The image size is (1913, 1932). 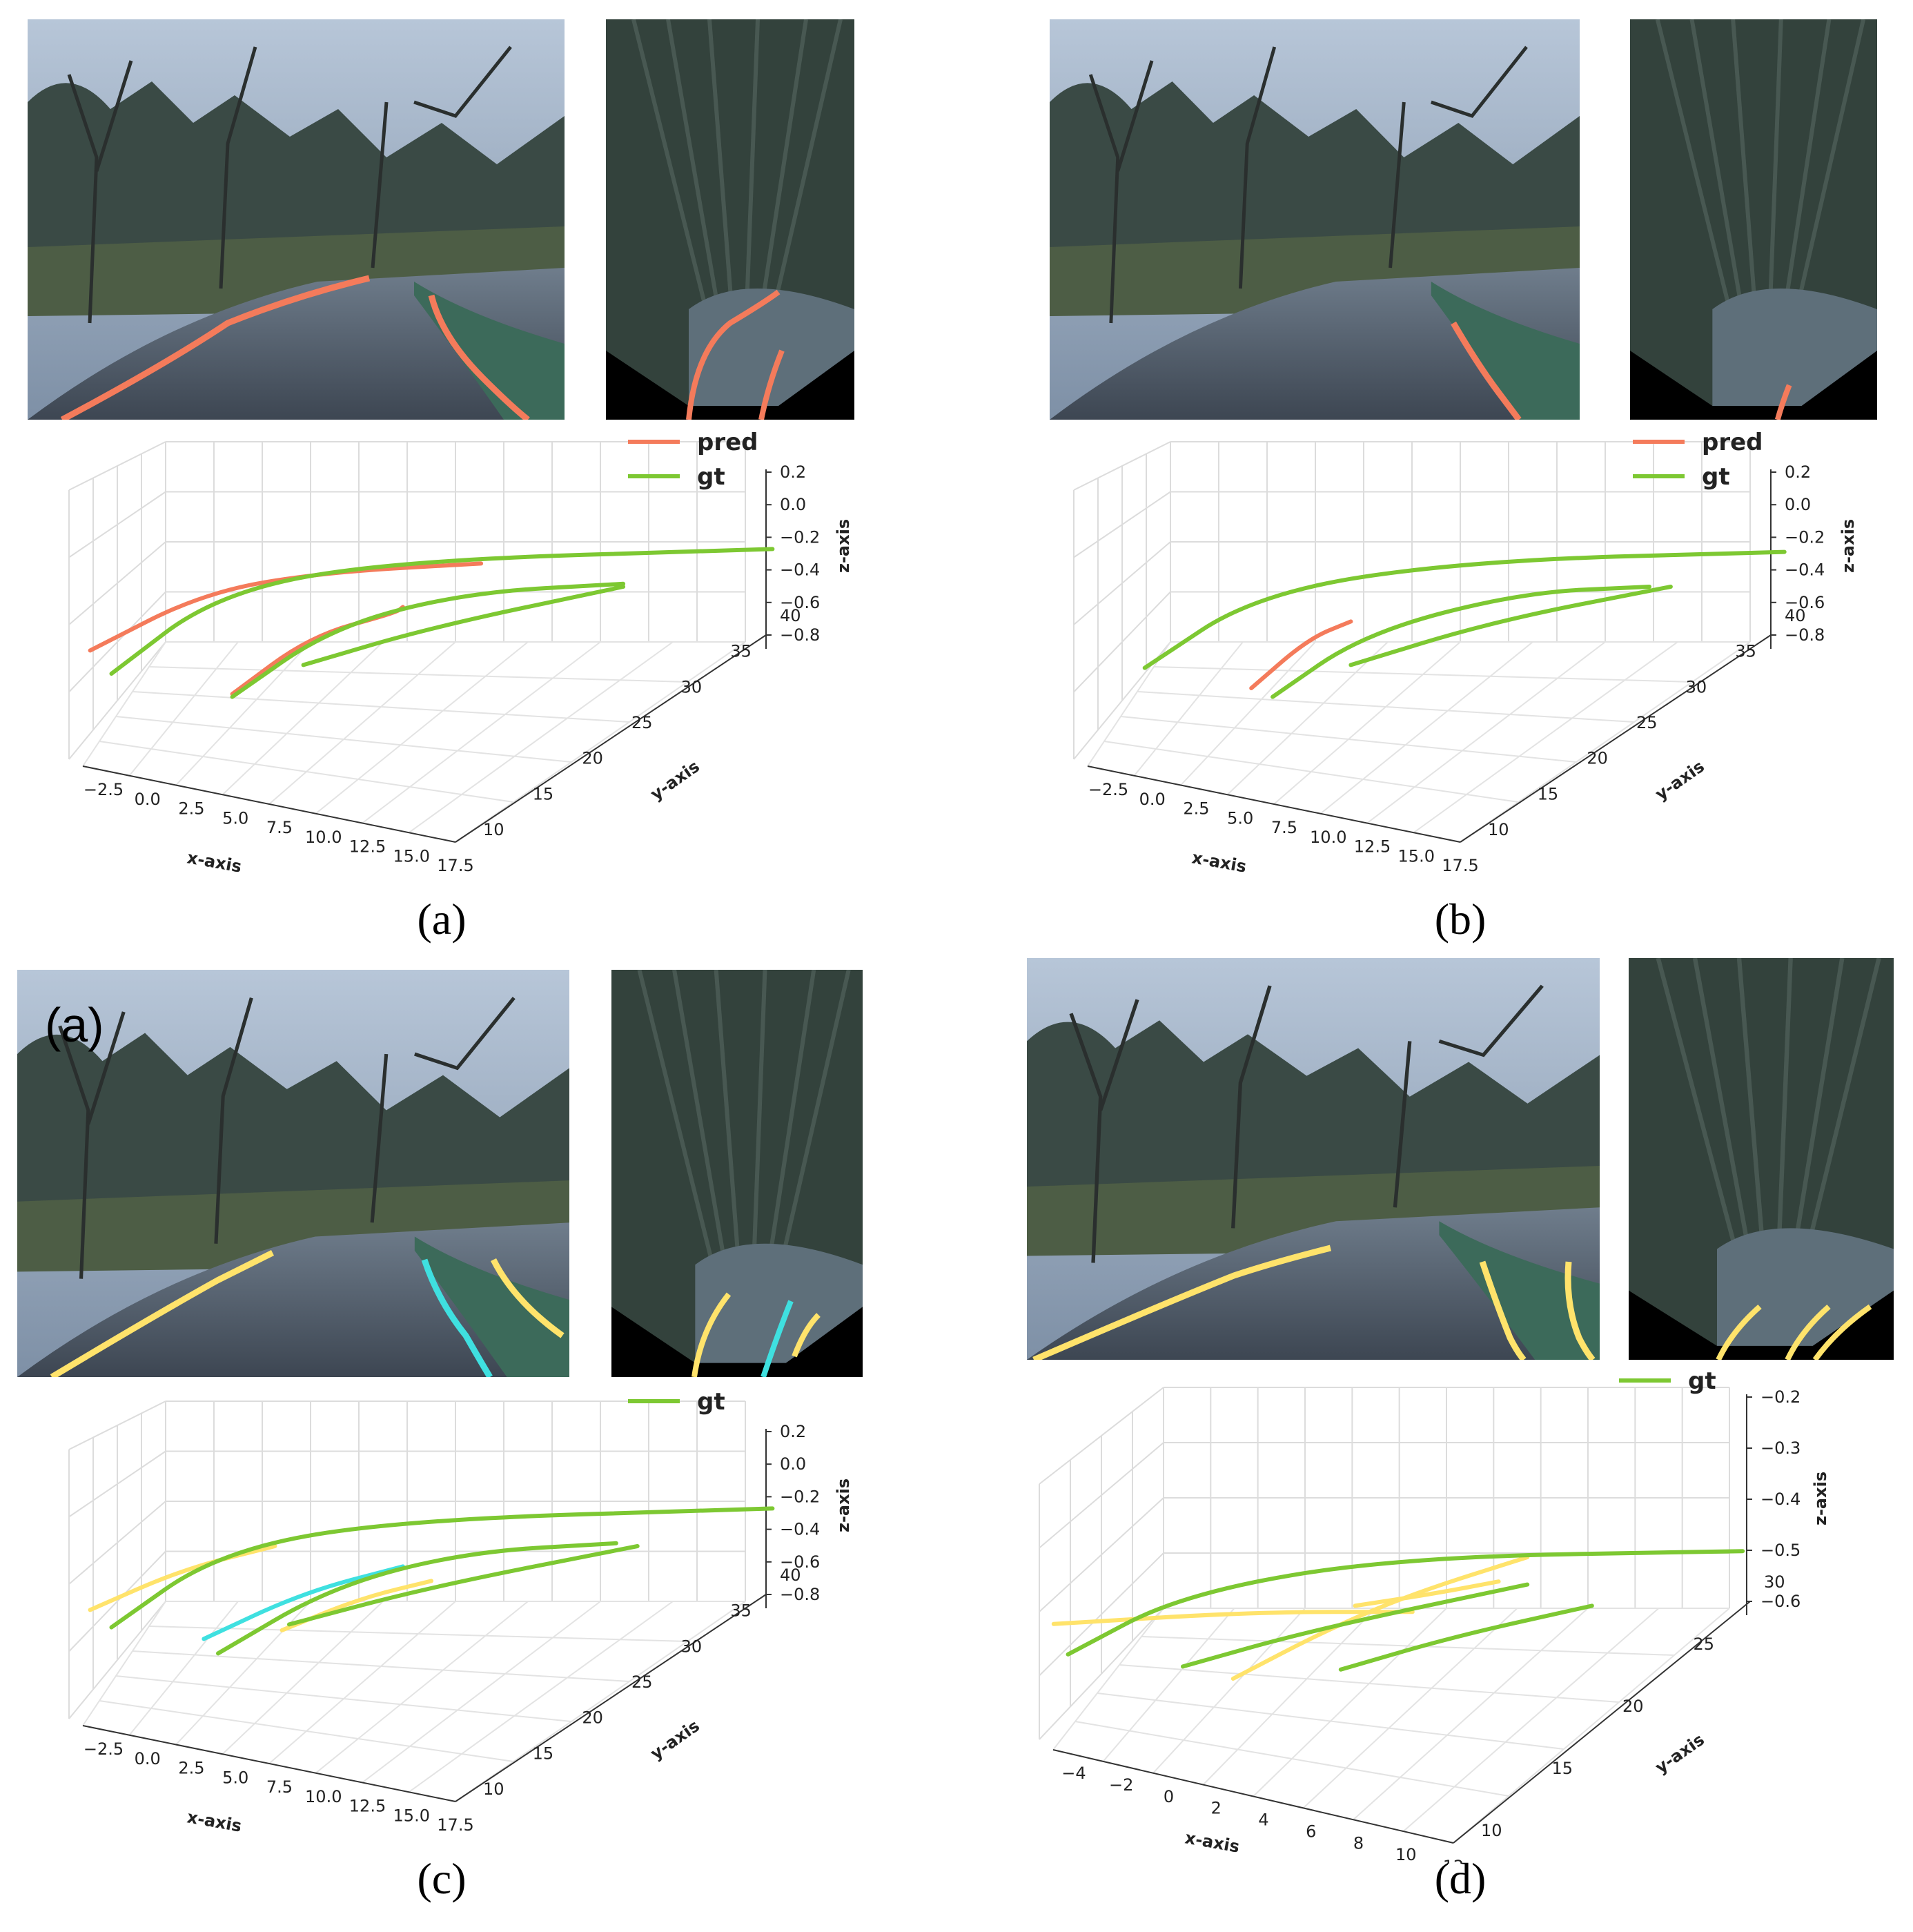 I want to click on x-tick-label: 10, so click(x=1406, y=1854).